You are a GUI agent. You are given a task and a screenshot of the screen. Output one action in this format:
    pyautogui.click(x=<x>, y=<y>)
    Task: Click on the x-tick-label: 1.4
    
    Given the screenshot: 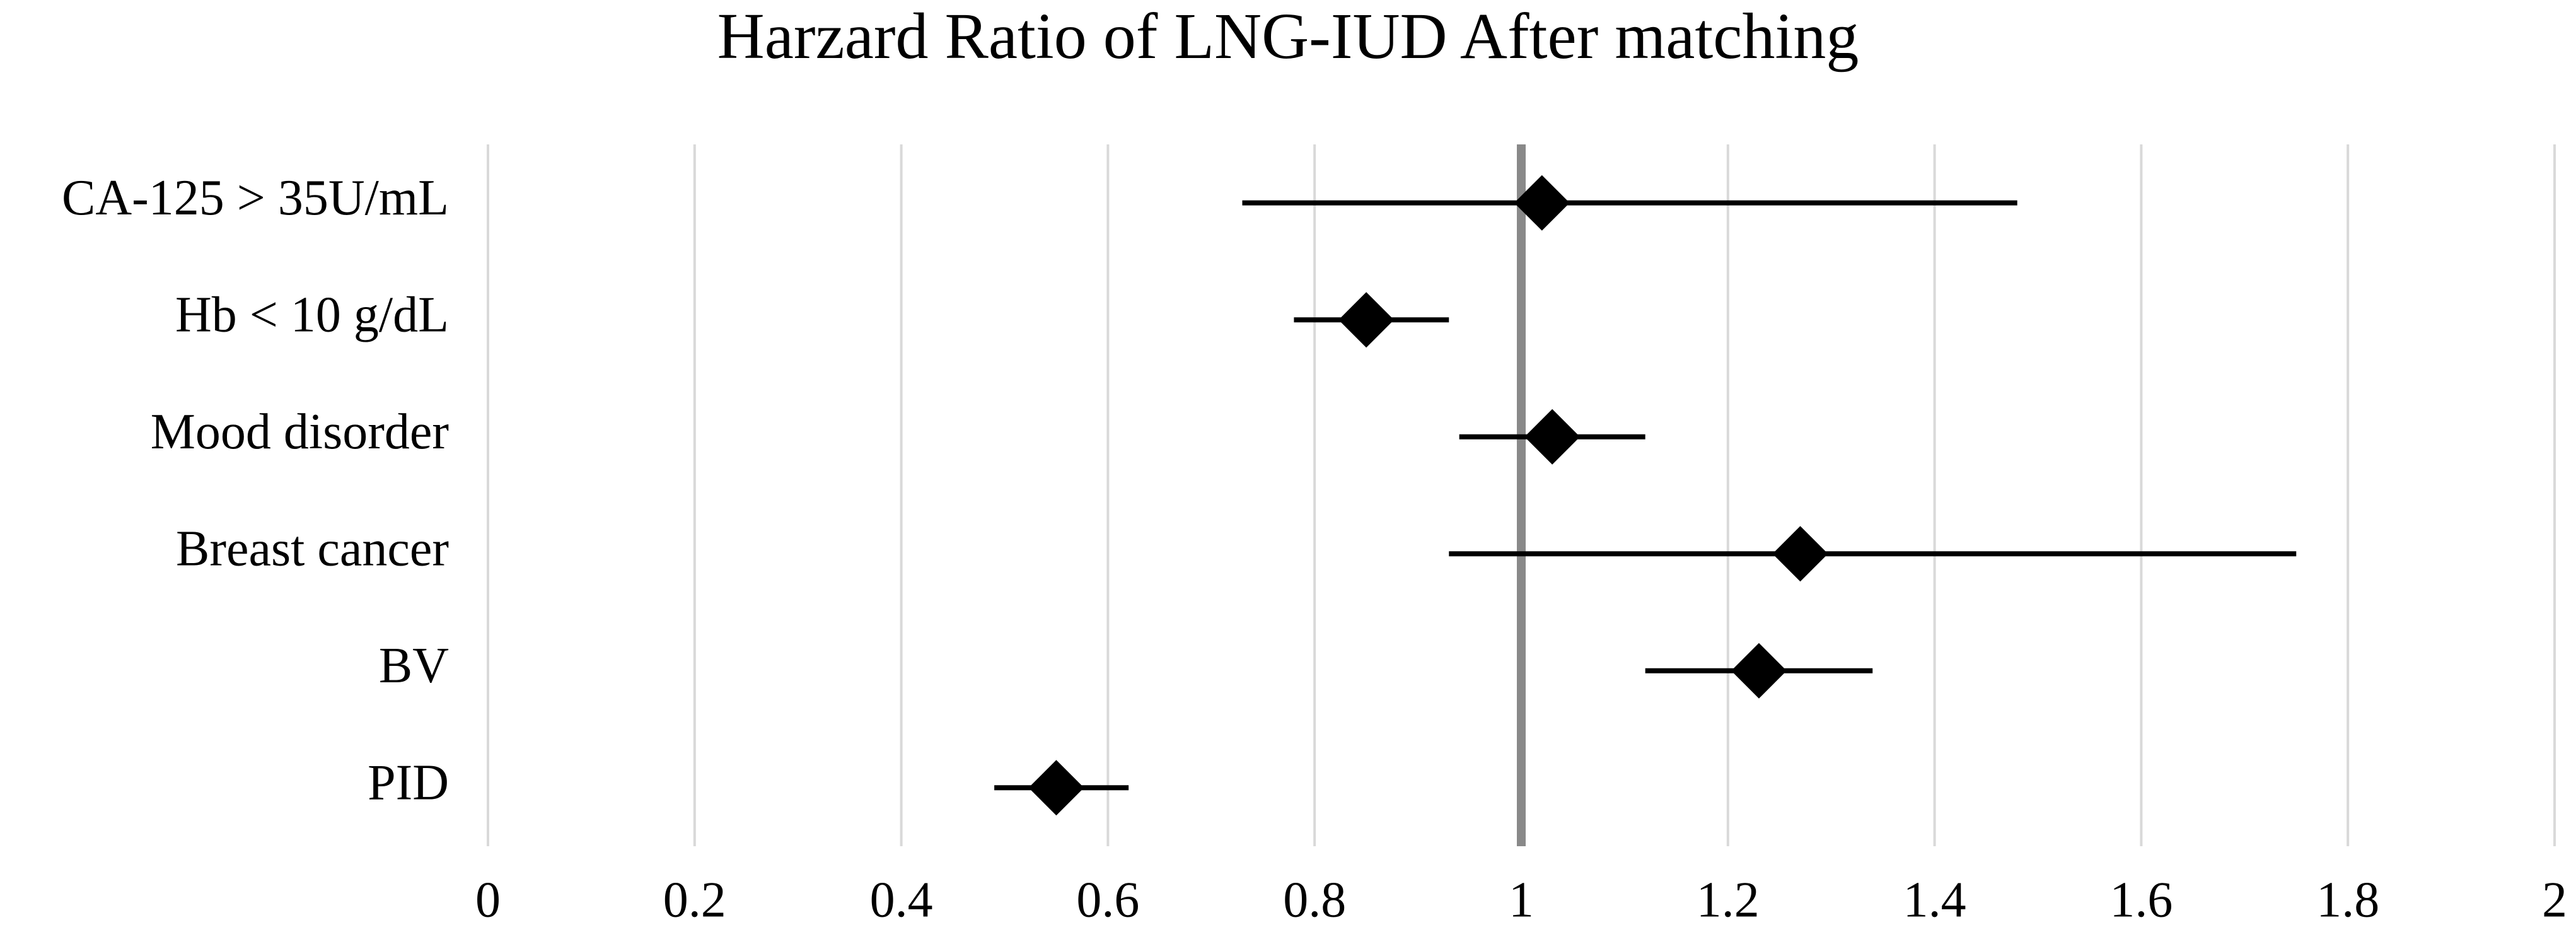 What is the action you would take?
    pyautogui.click(x=1935, y=900)
    